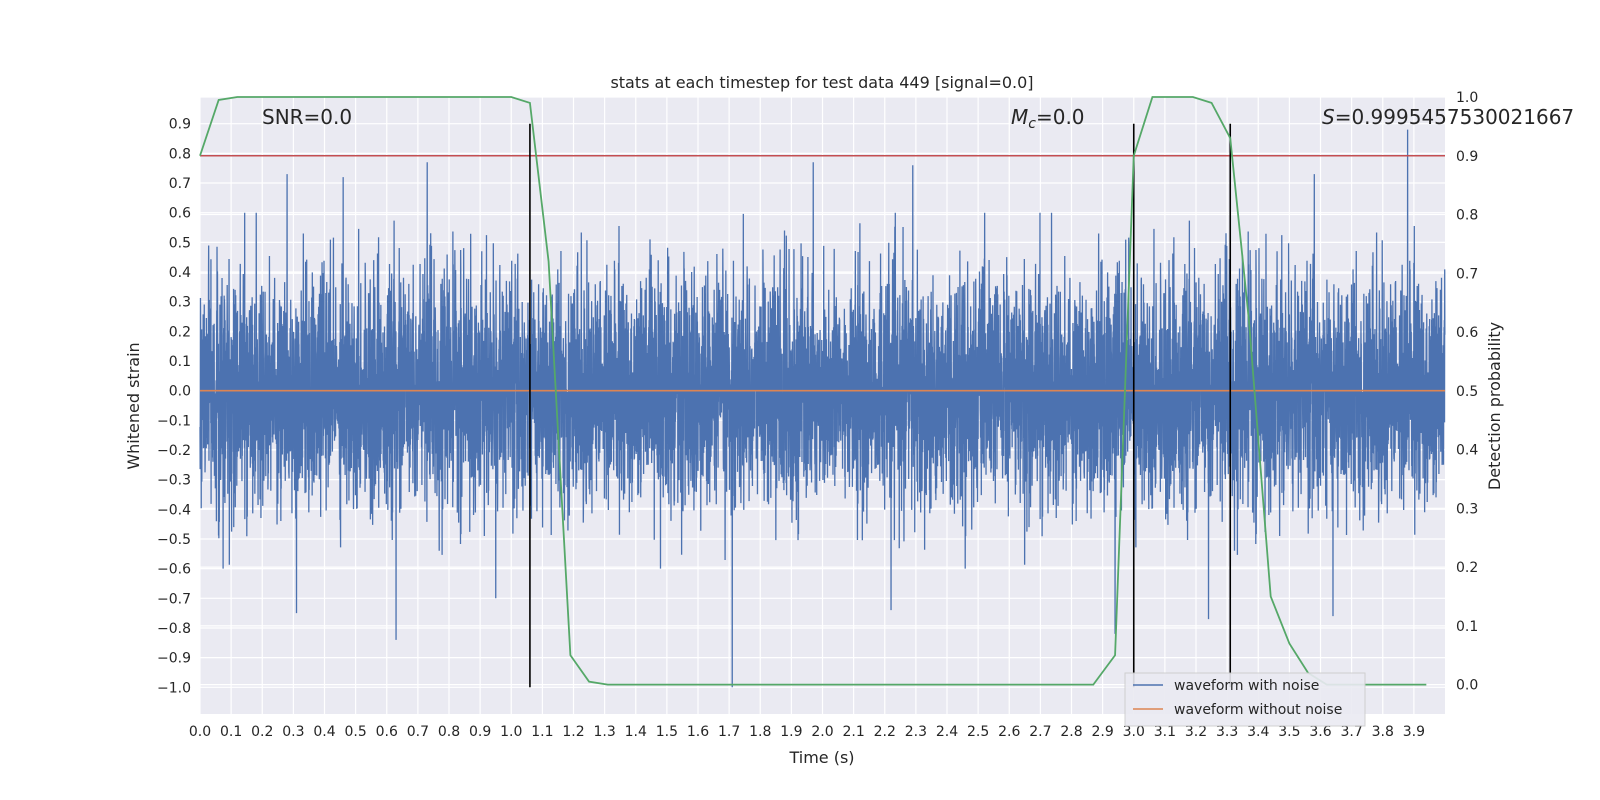 Image resolution: width=1600 pixels, height=800 pixels. I want to click on x-tick-label: 2.3, so click(916, 732).